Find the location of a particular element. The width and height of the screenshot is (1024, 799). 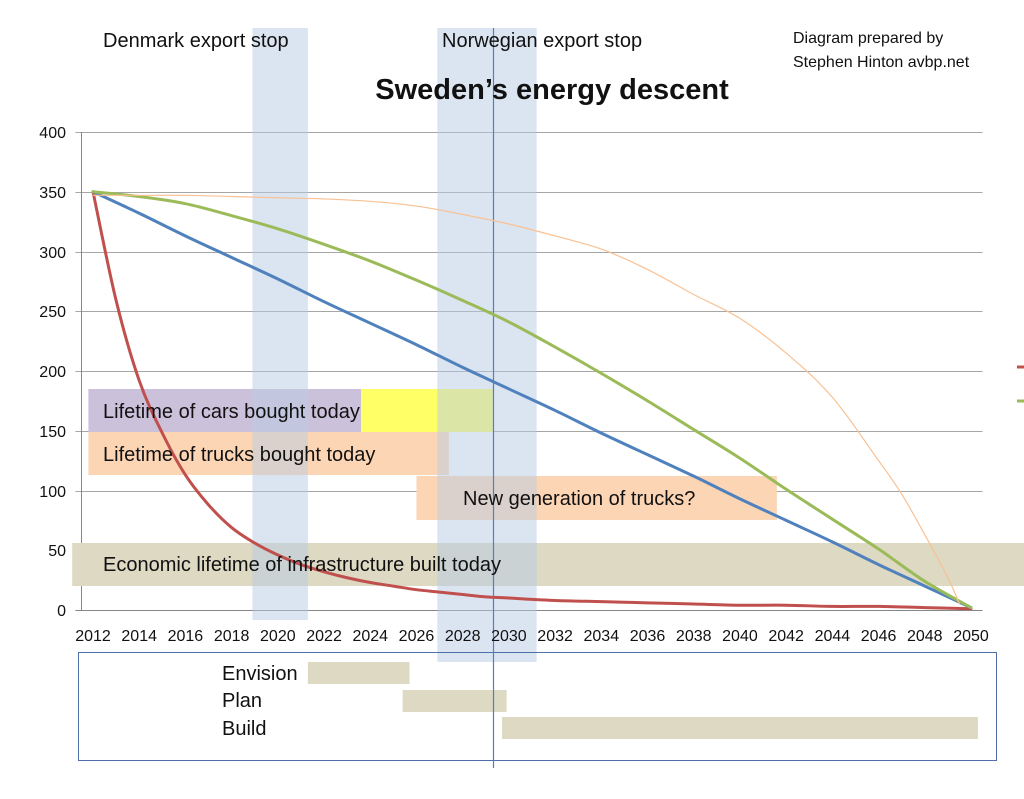

y-tick-label: 200 is located at coordinates (52, 372).